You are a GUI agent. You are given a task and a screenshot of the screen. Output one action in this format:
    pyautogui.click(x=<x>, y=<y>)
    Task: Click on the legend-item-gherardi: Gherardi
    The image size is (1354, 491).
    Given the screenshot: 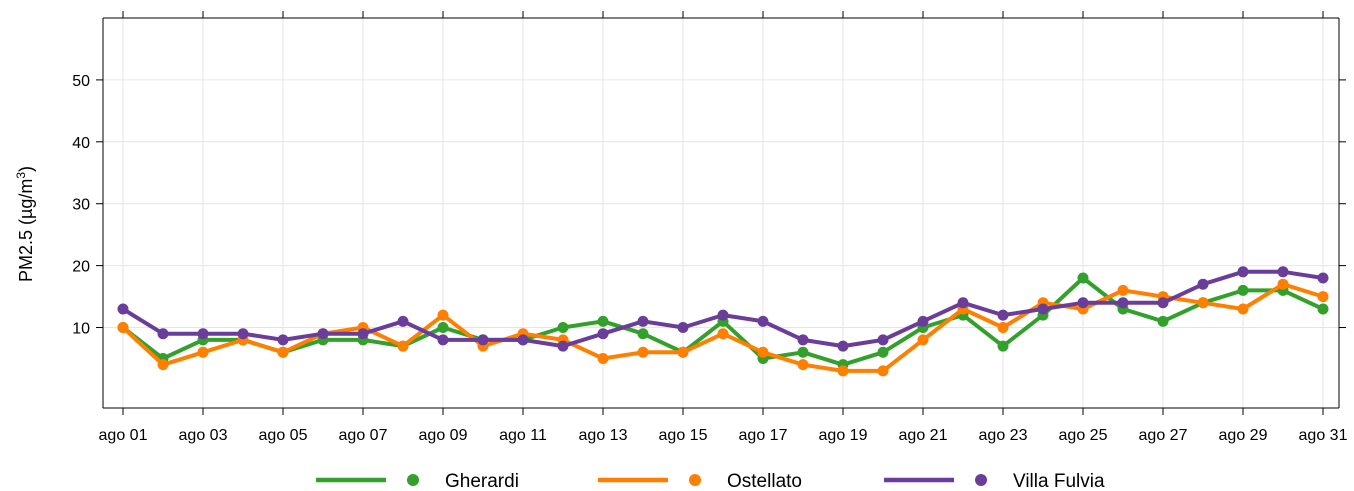 What is the action you would take?
    pyautogui.click(x=417, y=481)
    